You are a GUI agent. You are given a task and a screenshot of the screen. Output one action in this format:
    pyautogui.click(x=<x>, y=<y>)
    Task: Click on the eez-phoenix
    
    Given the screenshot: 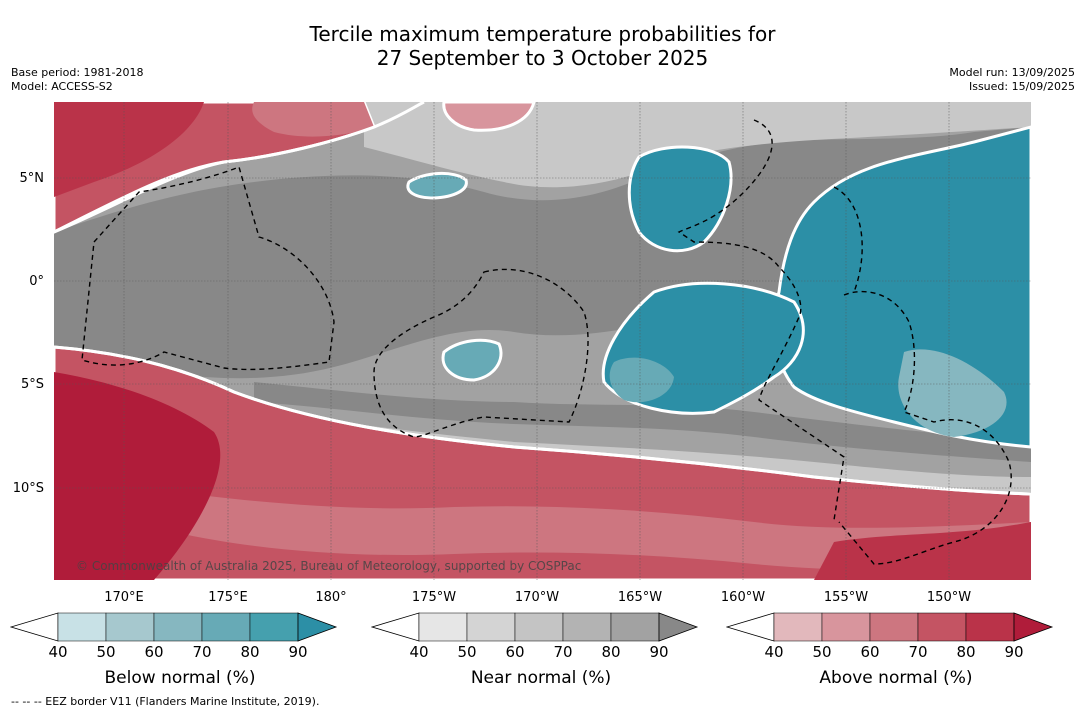 What is the action you would take?
    pyautogui.click(x=481, y=353)
    